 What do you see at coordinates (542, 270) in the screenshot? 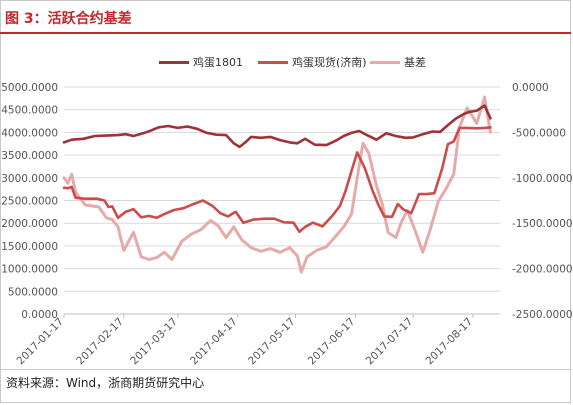
I see `y-right-tick-label: -2000.0000` at bounding box center [542, 270].